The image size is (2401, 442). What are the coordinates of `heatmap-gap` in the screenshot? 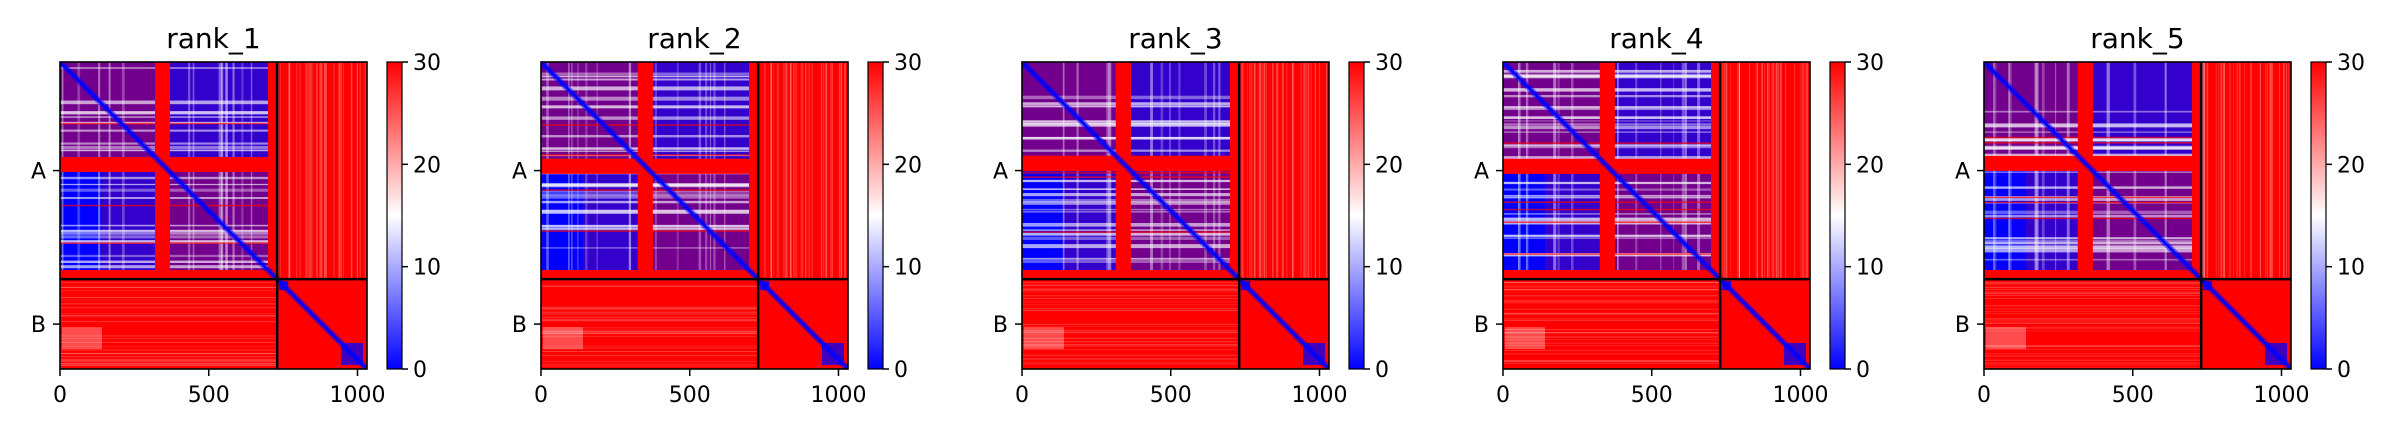 It's located at (2093, 163).